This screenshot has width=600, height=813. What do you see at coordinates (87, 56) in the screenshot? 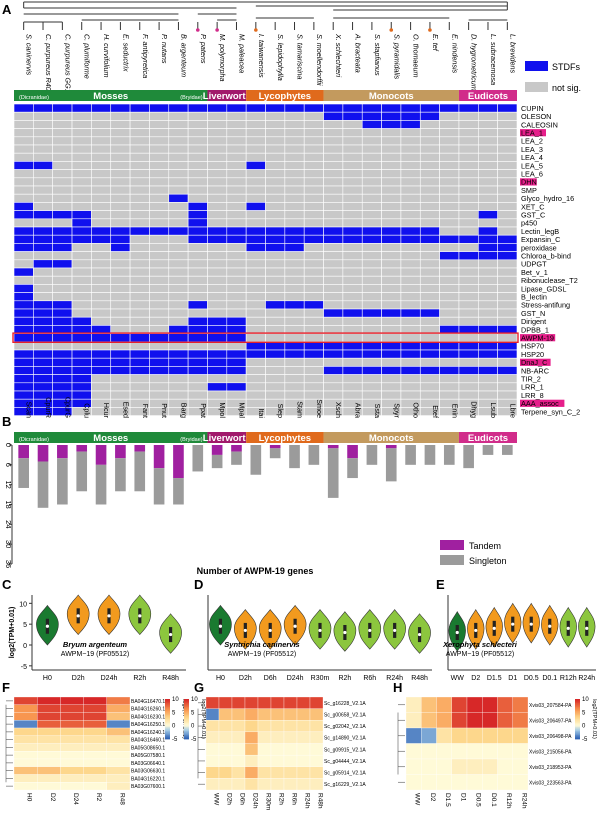
I see `species-label: C. plumiforme` at bounding box center [87, 56].